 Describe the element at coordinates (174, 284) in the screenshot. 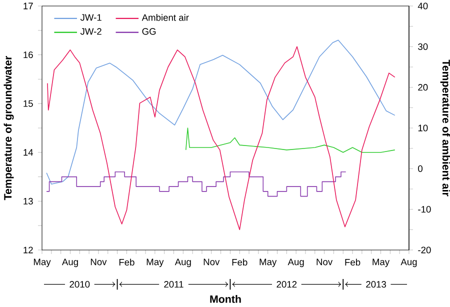

I see `text: 2011` at that location.